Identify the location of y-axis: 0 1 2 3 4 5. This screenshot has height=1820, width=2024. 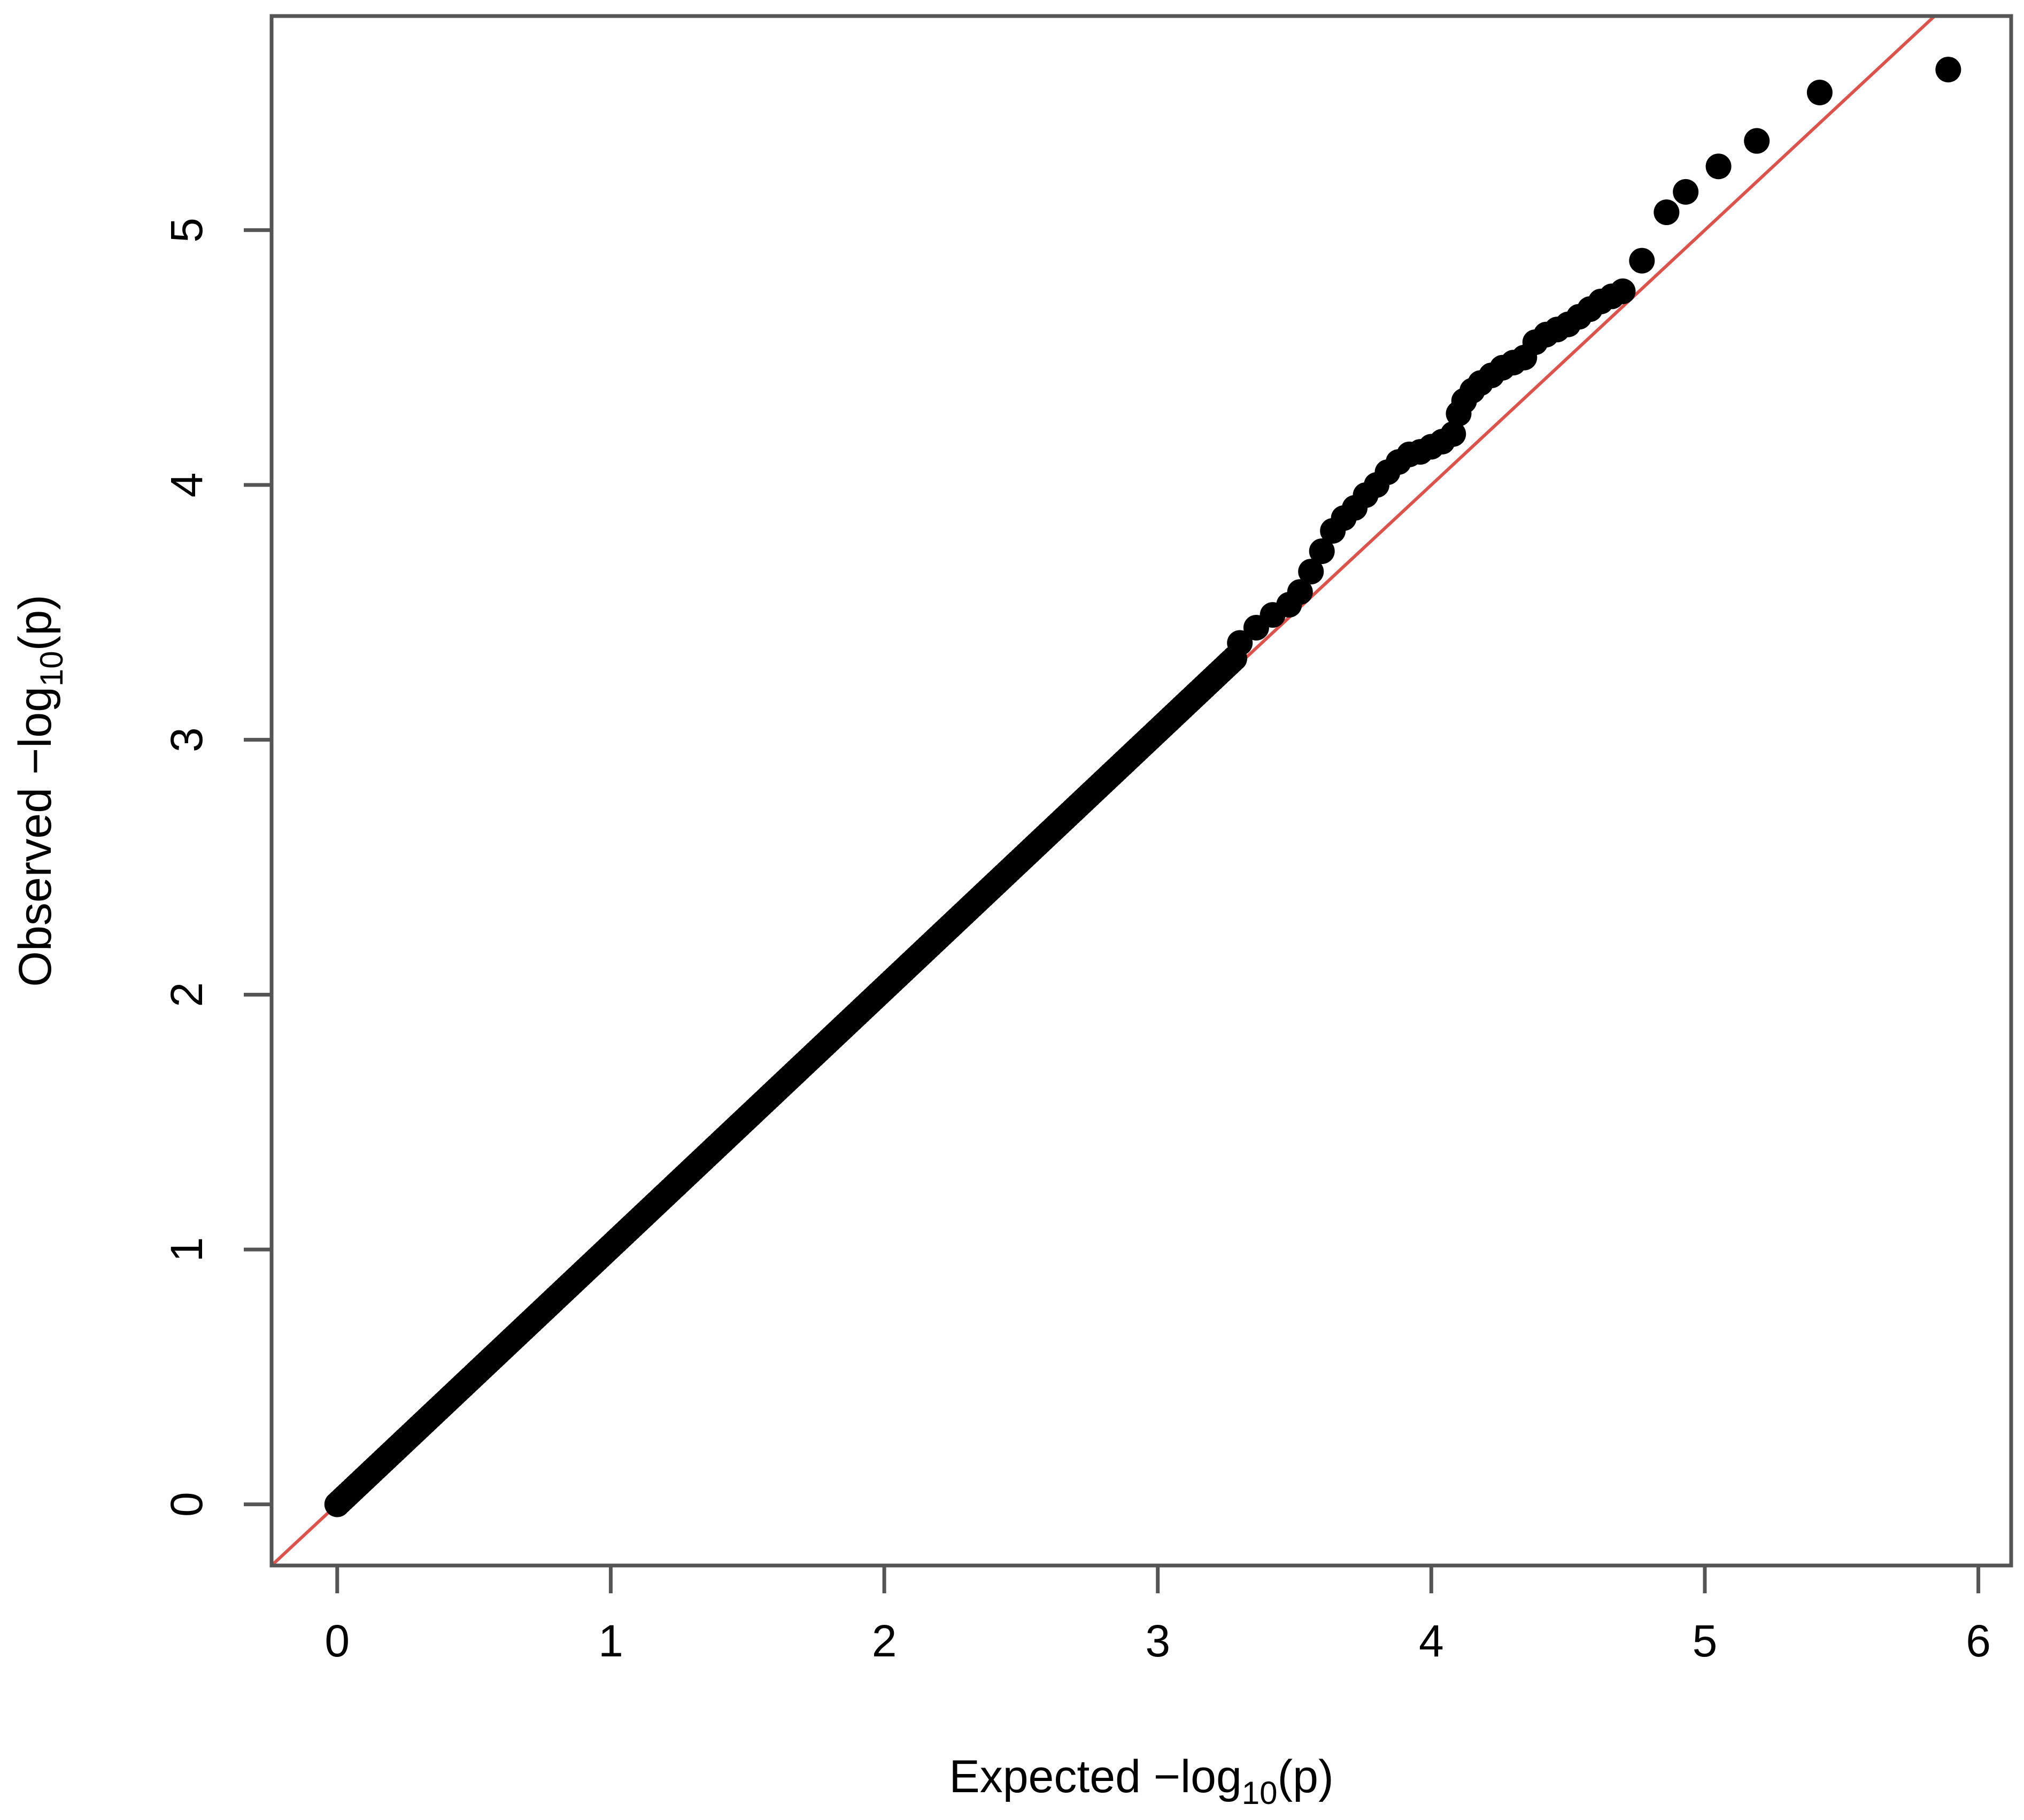
(216, 868).